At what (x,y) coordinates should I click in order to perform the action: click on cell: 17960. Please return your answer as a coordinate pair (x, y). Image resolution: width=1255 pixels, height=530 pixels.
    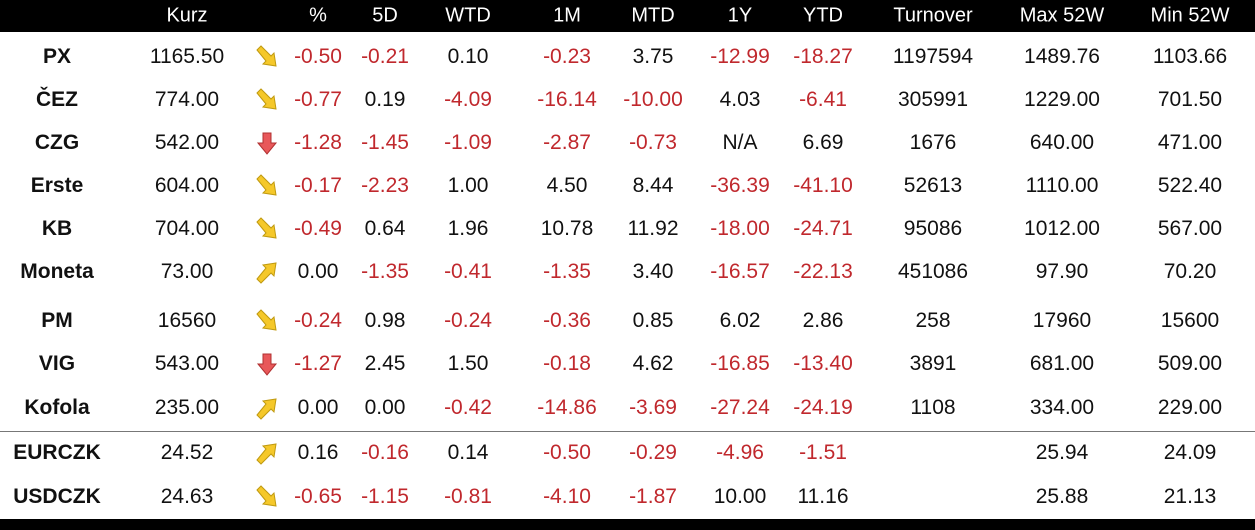
    Looking at the image, I should click on (1062, 320).